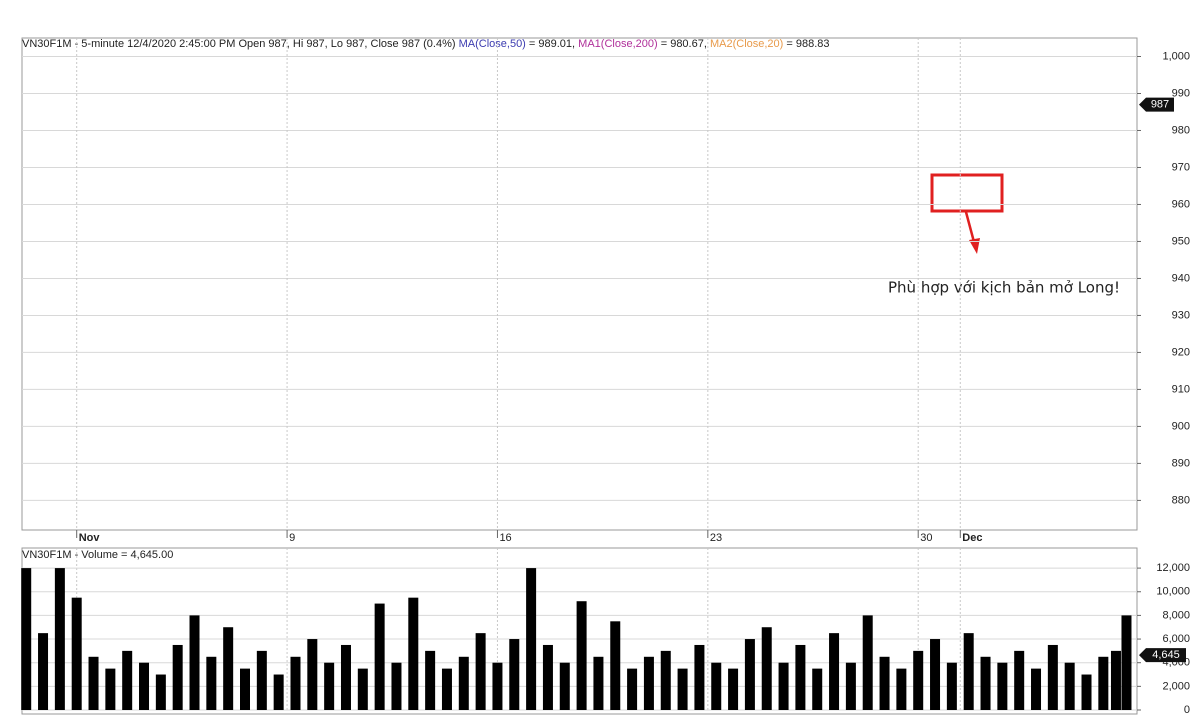 This screenshot has height=718, width=1200. What do you see at coordinates (1173, 592) in the screenshot?
I see `y-tick-label: 10,000` at bounding box center [1173, 592].